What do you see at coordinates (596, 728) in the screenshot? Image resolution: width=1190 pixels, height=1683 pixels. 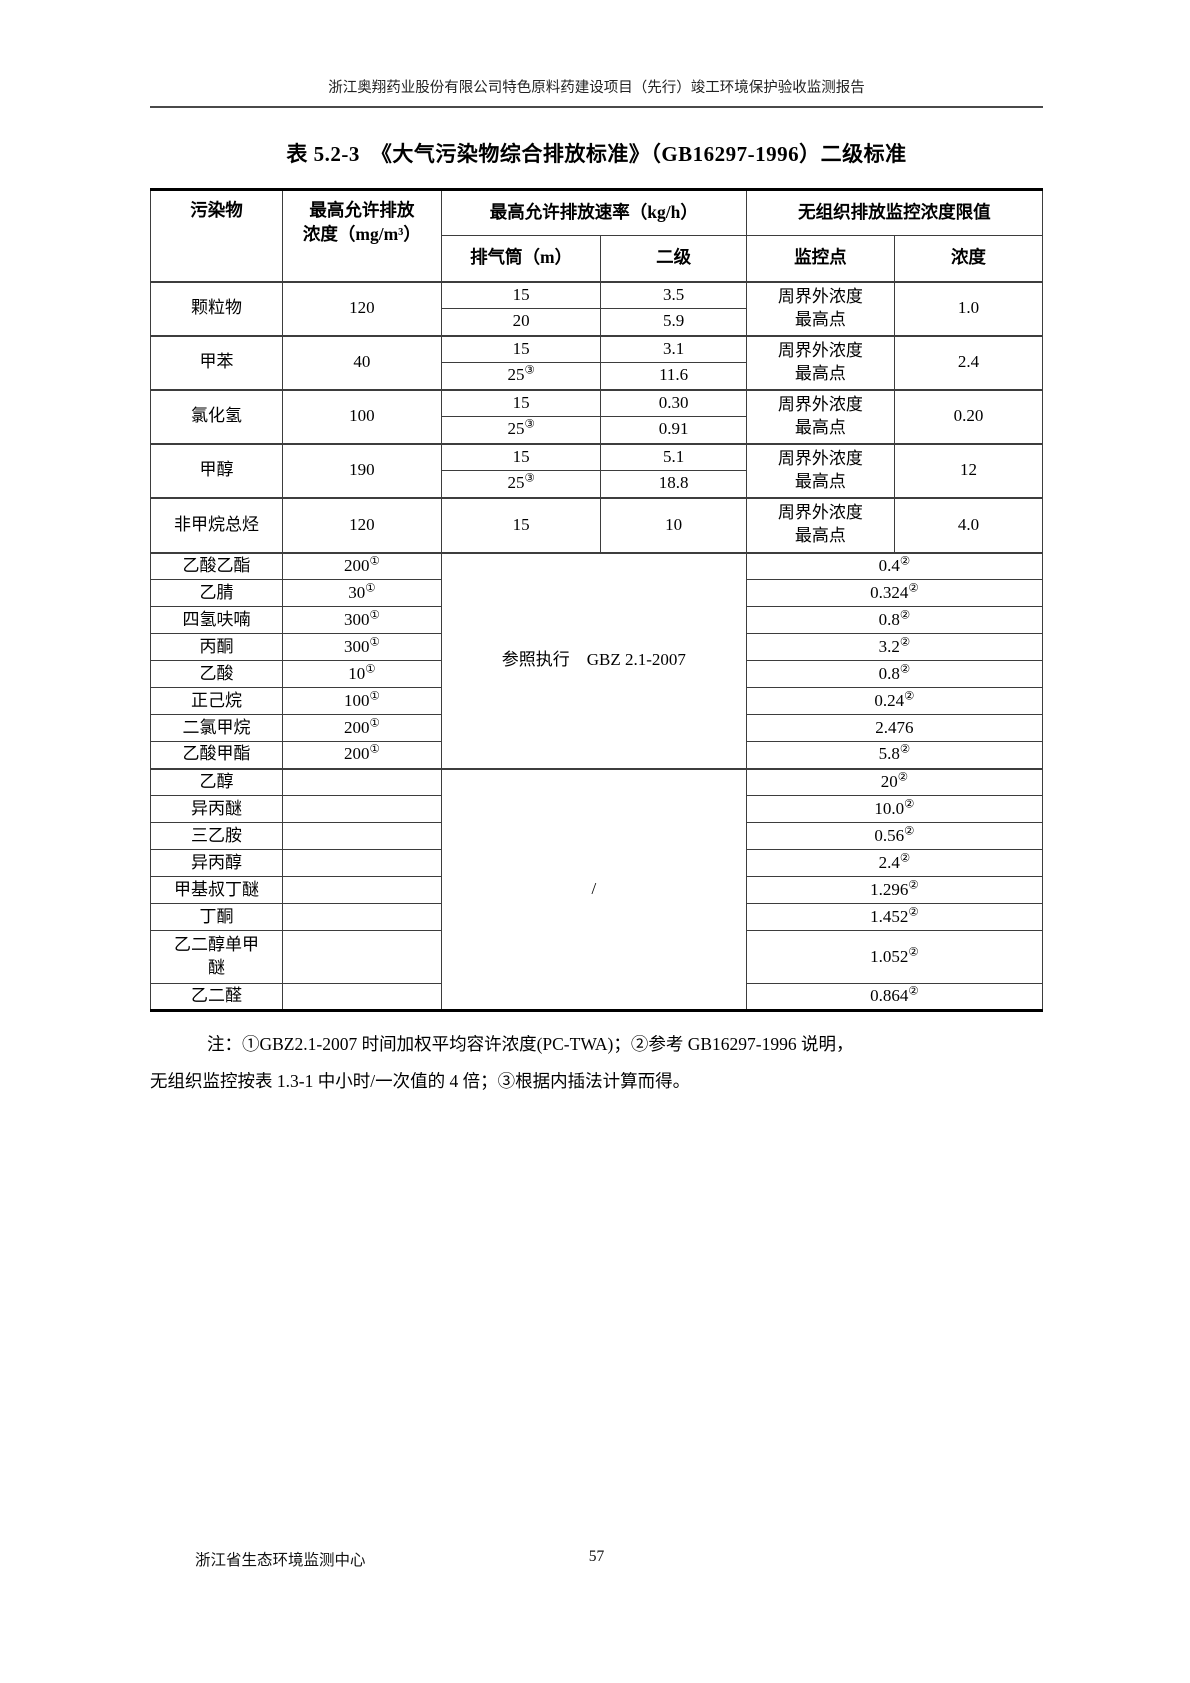 I see `table-row: 二氯甲烷 200① 2.476` at bounding box center [596, 728].